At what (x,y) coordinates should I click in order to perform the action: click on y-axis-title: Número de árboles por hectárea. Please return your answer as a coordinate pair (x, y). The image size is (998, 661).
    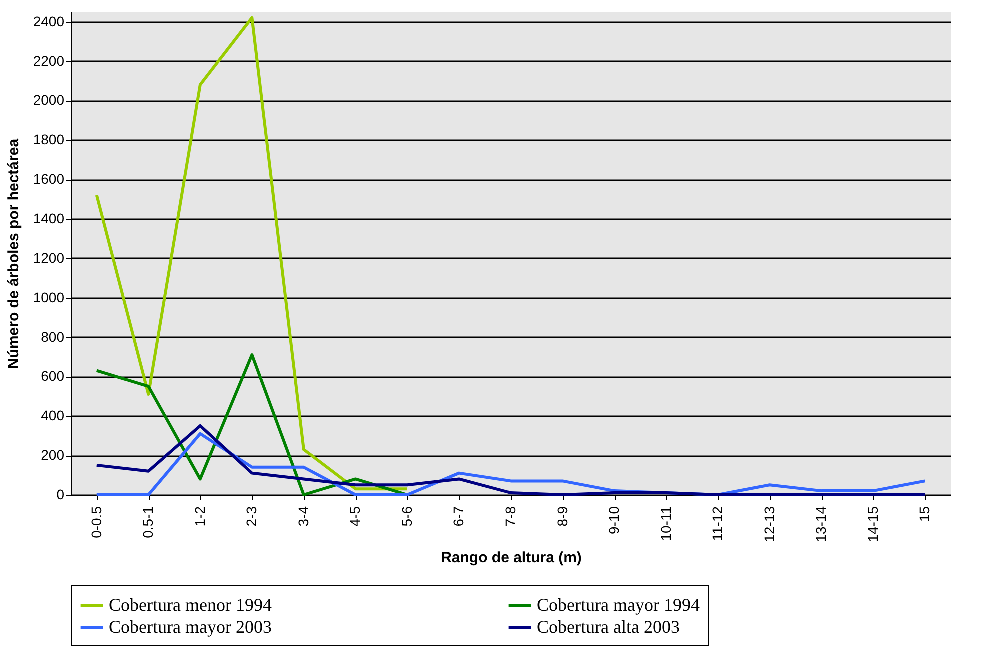
    Looking at the image, I should click on (13, 254).